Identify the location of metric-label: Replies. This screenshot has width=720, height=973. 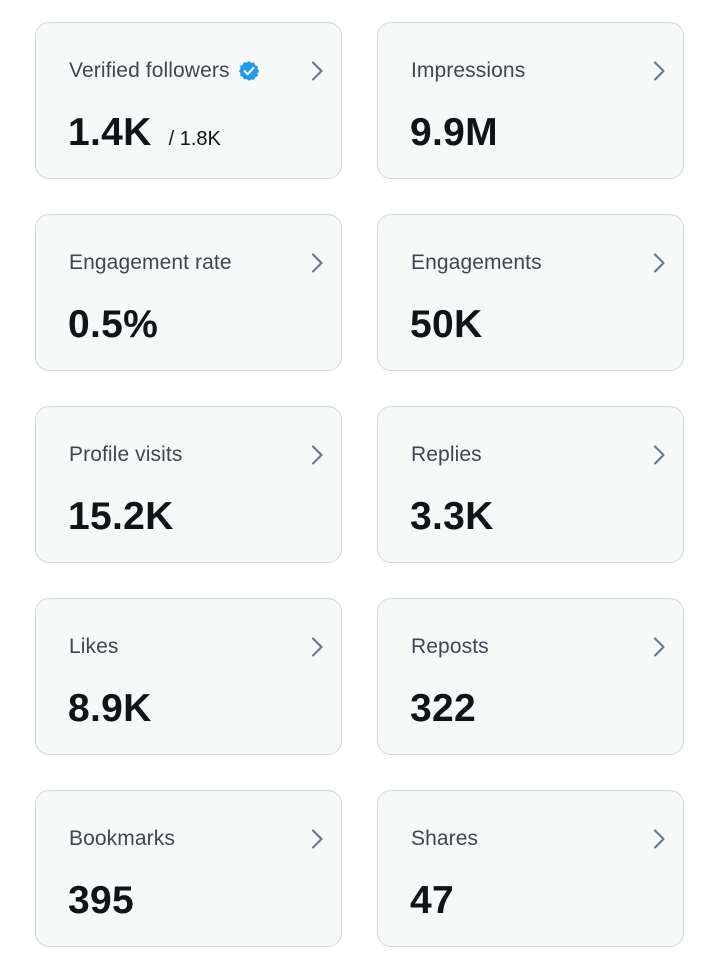
(446, 455).